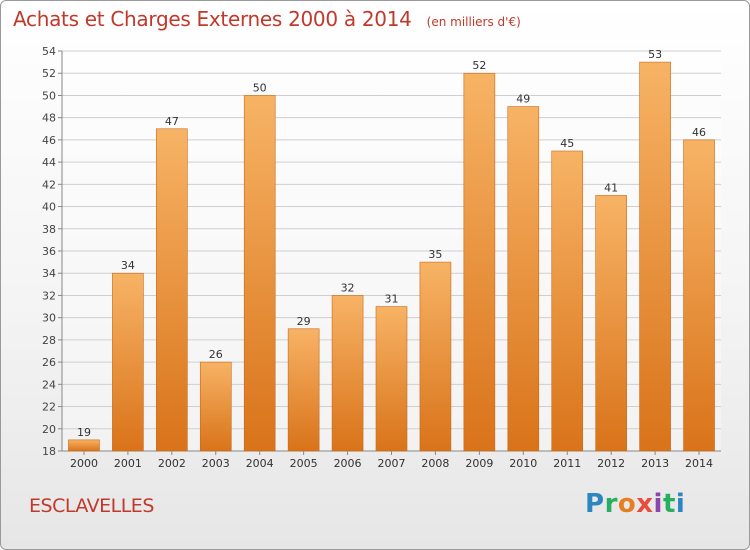 Image resolution: width=750 pixels, height=550 pixels. Describe the element at coordinates (479, 463) in the screenshot. I see `x-tick-label: 2009` at that location.